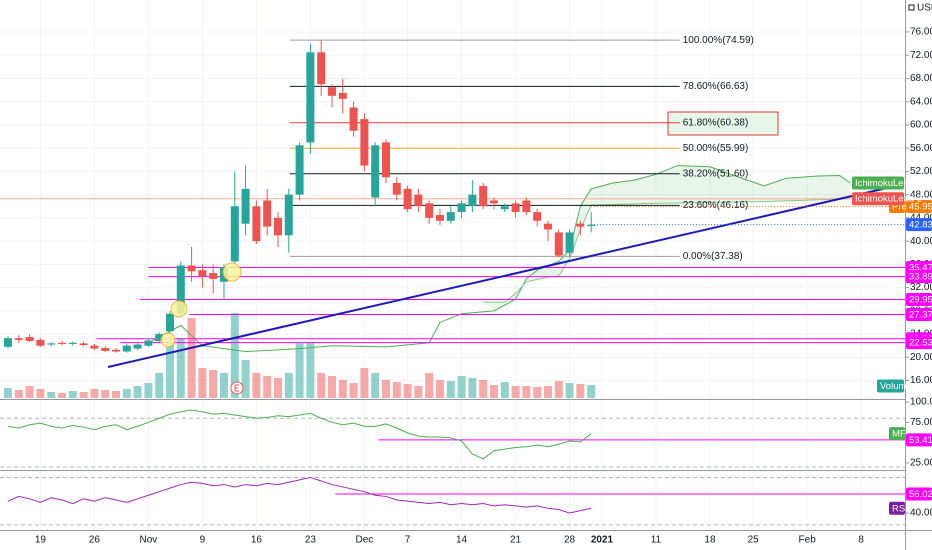  What do you see at coordinates (921, 513) in the screenshot?
I see `y-tick-label: 40.00` at bounding box center [921, 513].